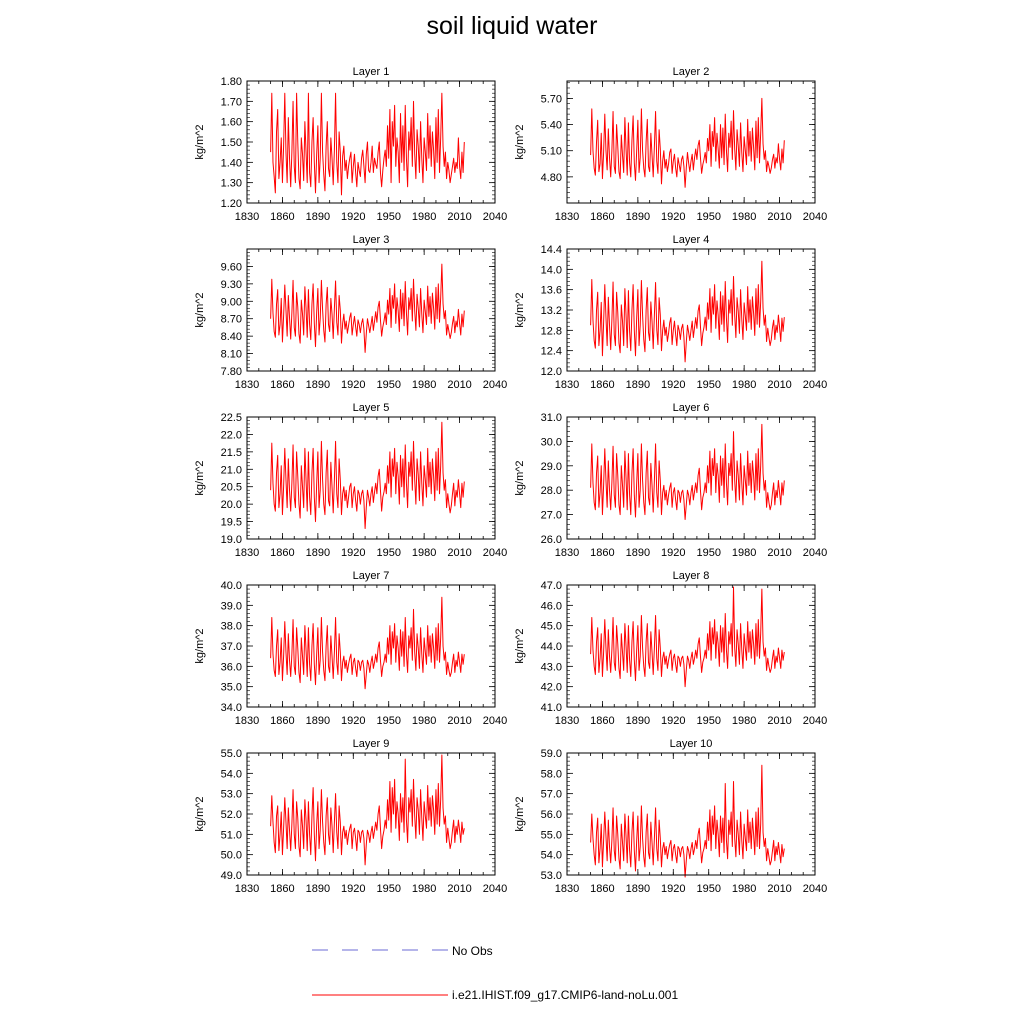  I want to click on y-tick-label: 54.0, so click(231, 774).